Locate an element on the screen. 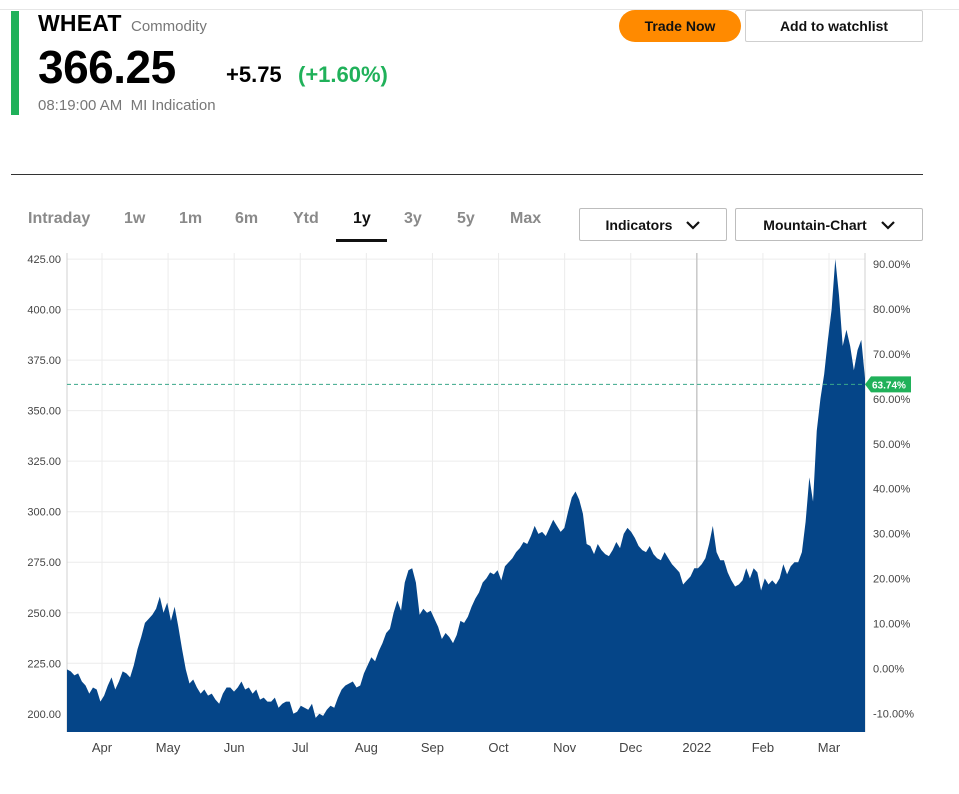  x-tick-label: Dec is located at coordinates (631, 747).